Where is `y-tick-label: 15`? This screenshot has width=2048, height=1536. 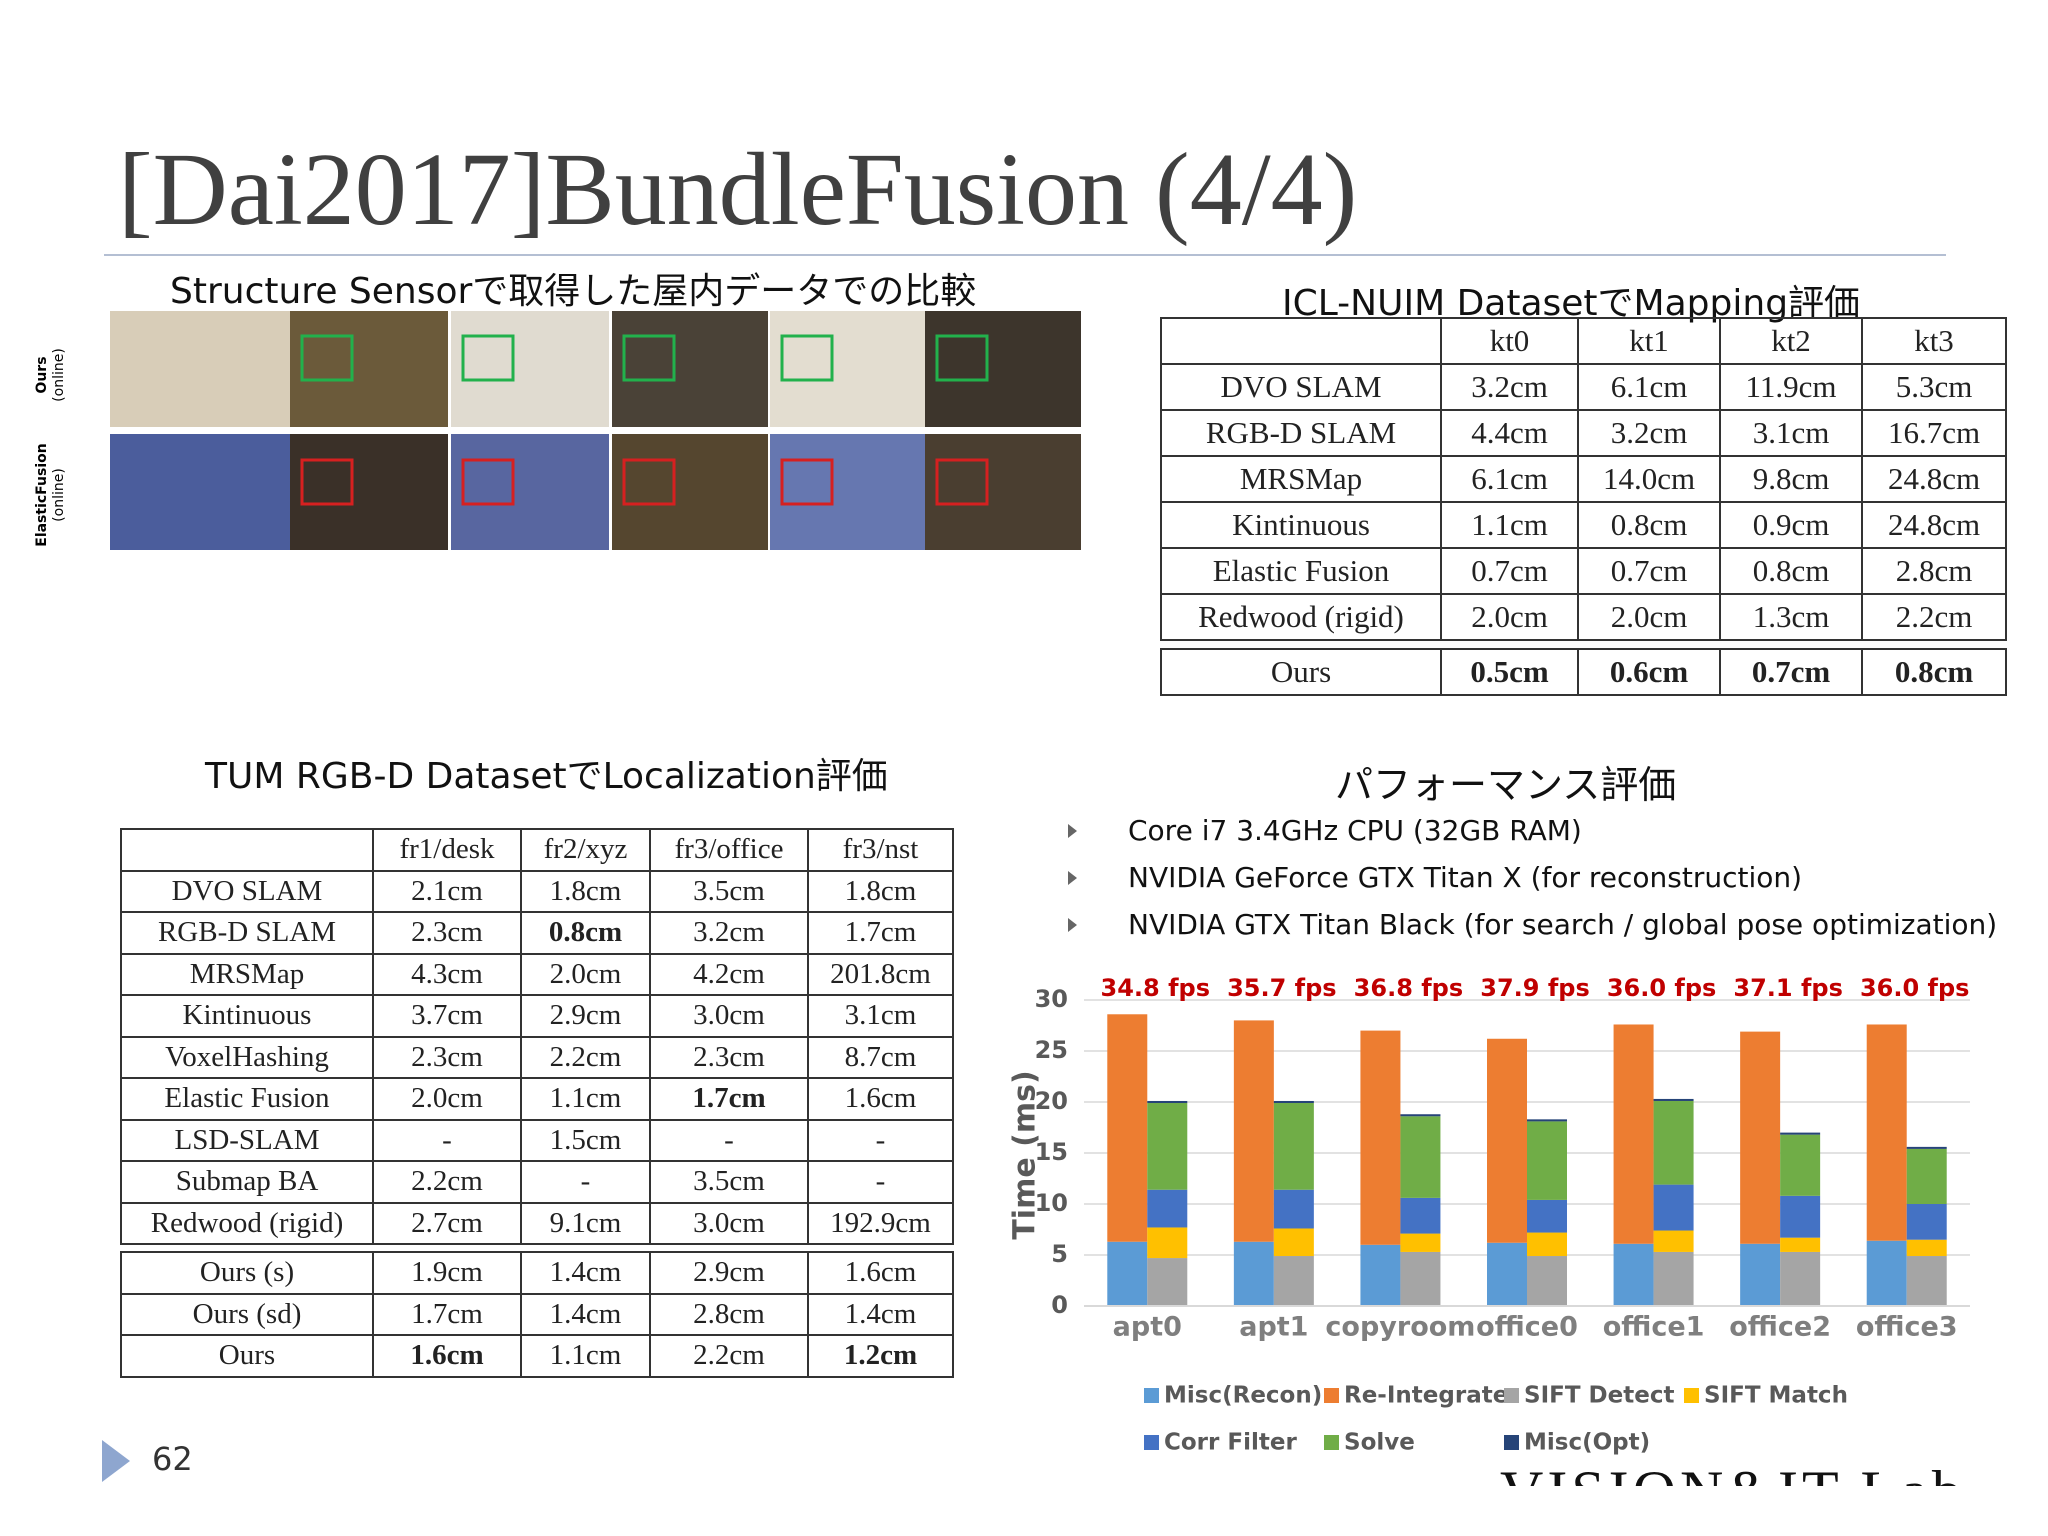
y-tick-label: 15 is located at coordinates (1051, 1152).